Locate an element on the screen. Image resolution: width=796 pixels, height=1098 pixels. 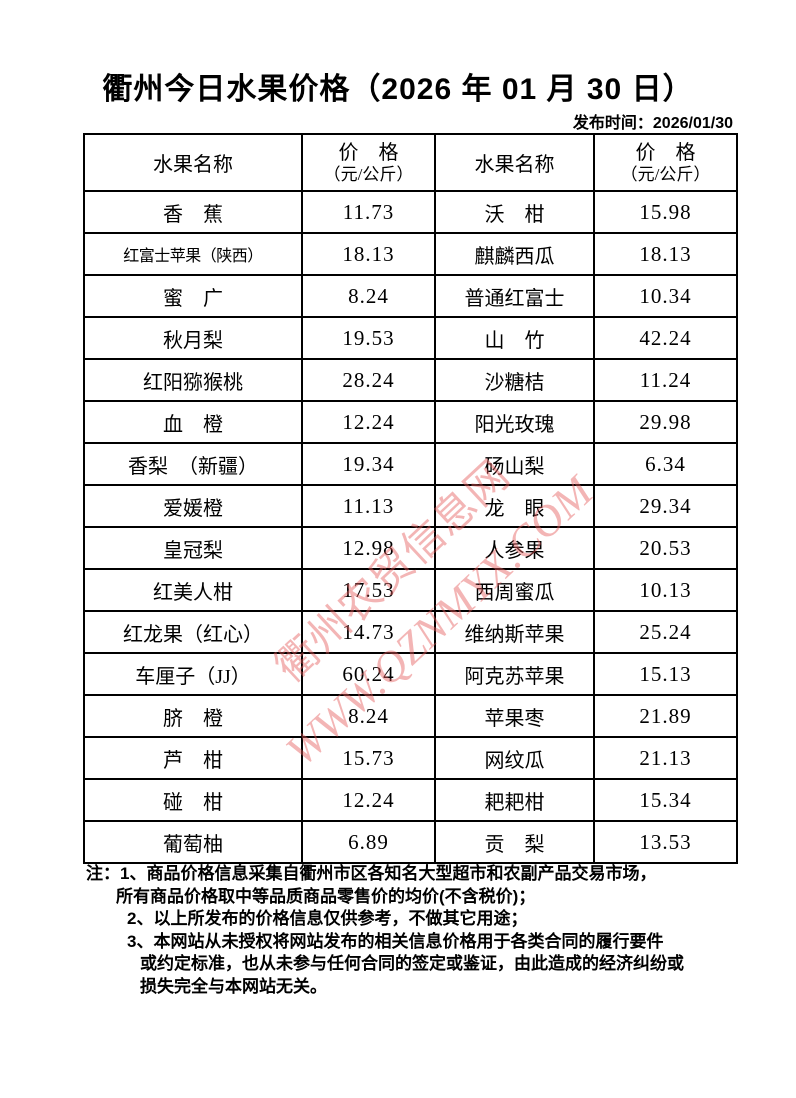
table-row: 红阳猕猴桃 28.24 沙糖桔 11.24 is located at coordinates (410, 380).